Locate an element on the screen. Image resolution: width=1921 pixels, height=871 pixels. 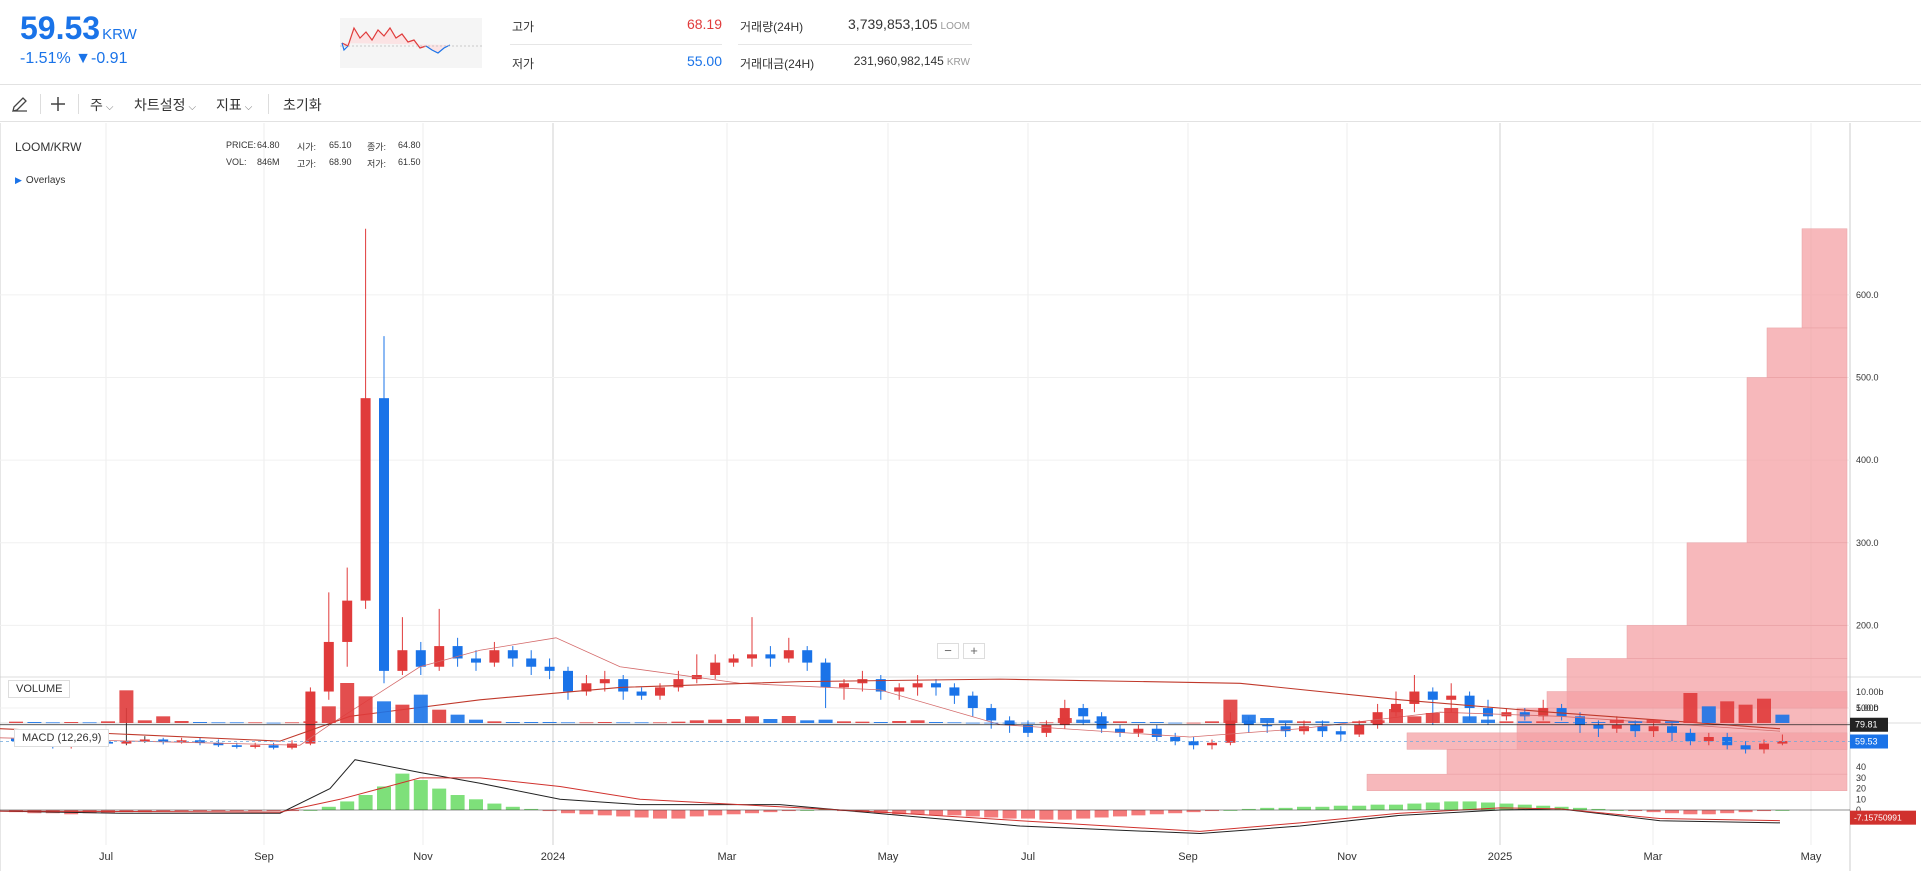
macd-signal-line is located at coordinates (890, 804).